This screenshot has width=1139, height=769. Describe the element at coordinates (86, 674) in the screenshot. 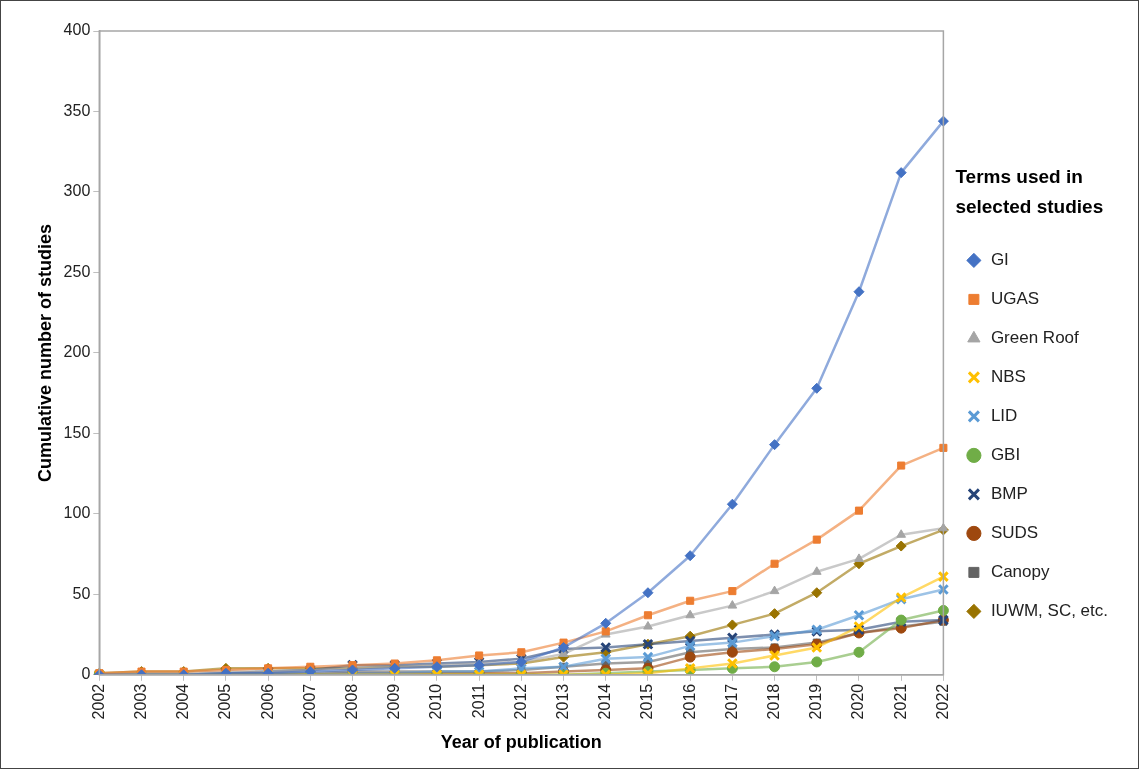

I see `y-tick-label: 0` at that location.